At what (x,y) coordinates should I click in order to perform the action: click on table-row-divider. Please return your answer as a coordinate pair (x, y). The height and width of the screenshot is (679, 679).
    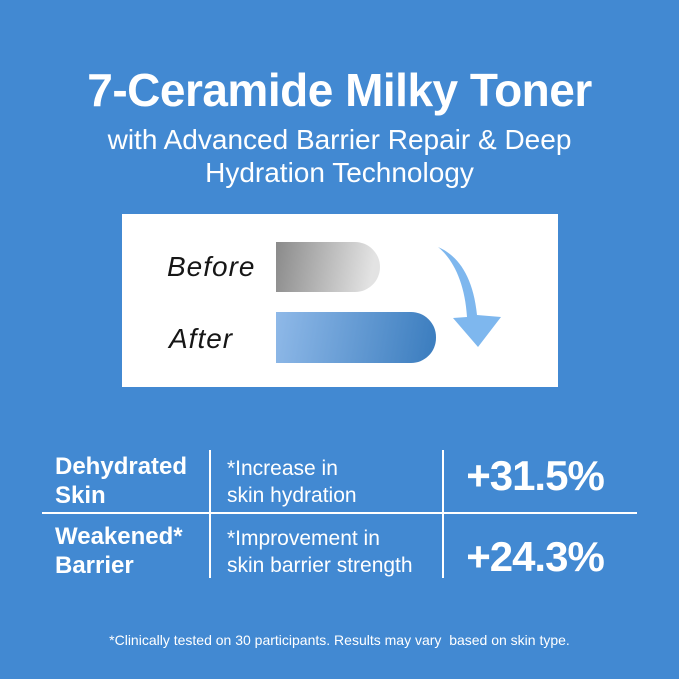
    Looking at the image, I should click on (339, 513).